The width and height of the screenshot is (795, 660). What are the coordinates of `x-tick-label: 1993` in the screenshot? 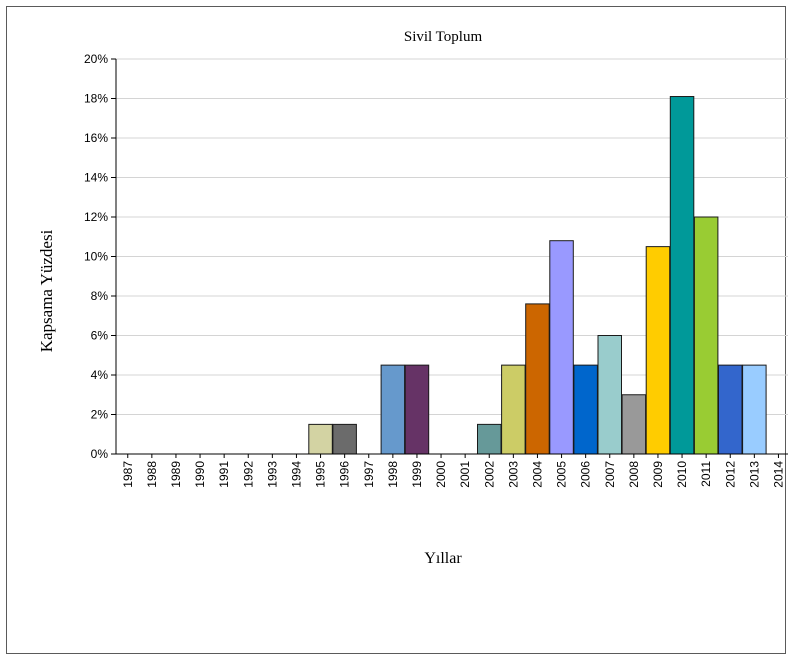 It's located at (272, 474).